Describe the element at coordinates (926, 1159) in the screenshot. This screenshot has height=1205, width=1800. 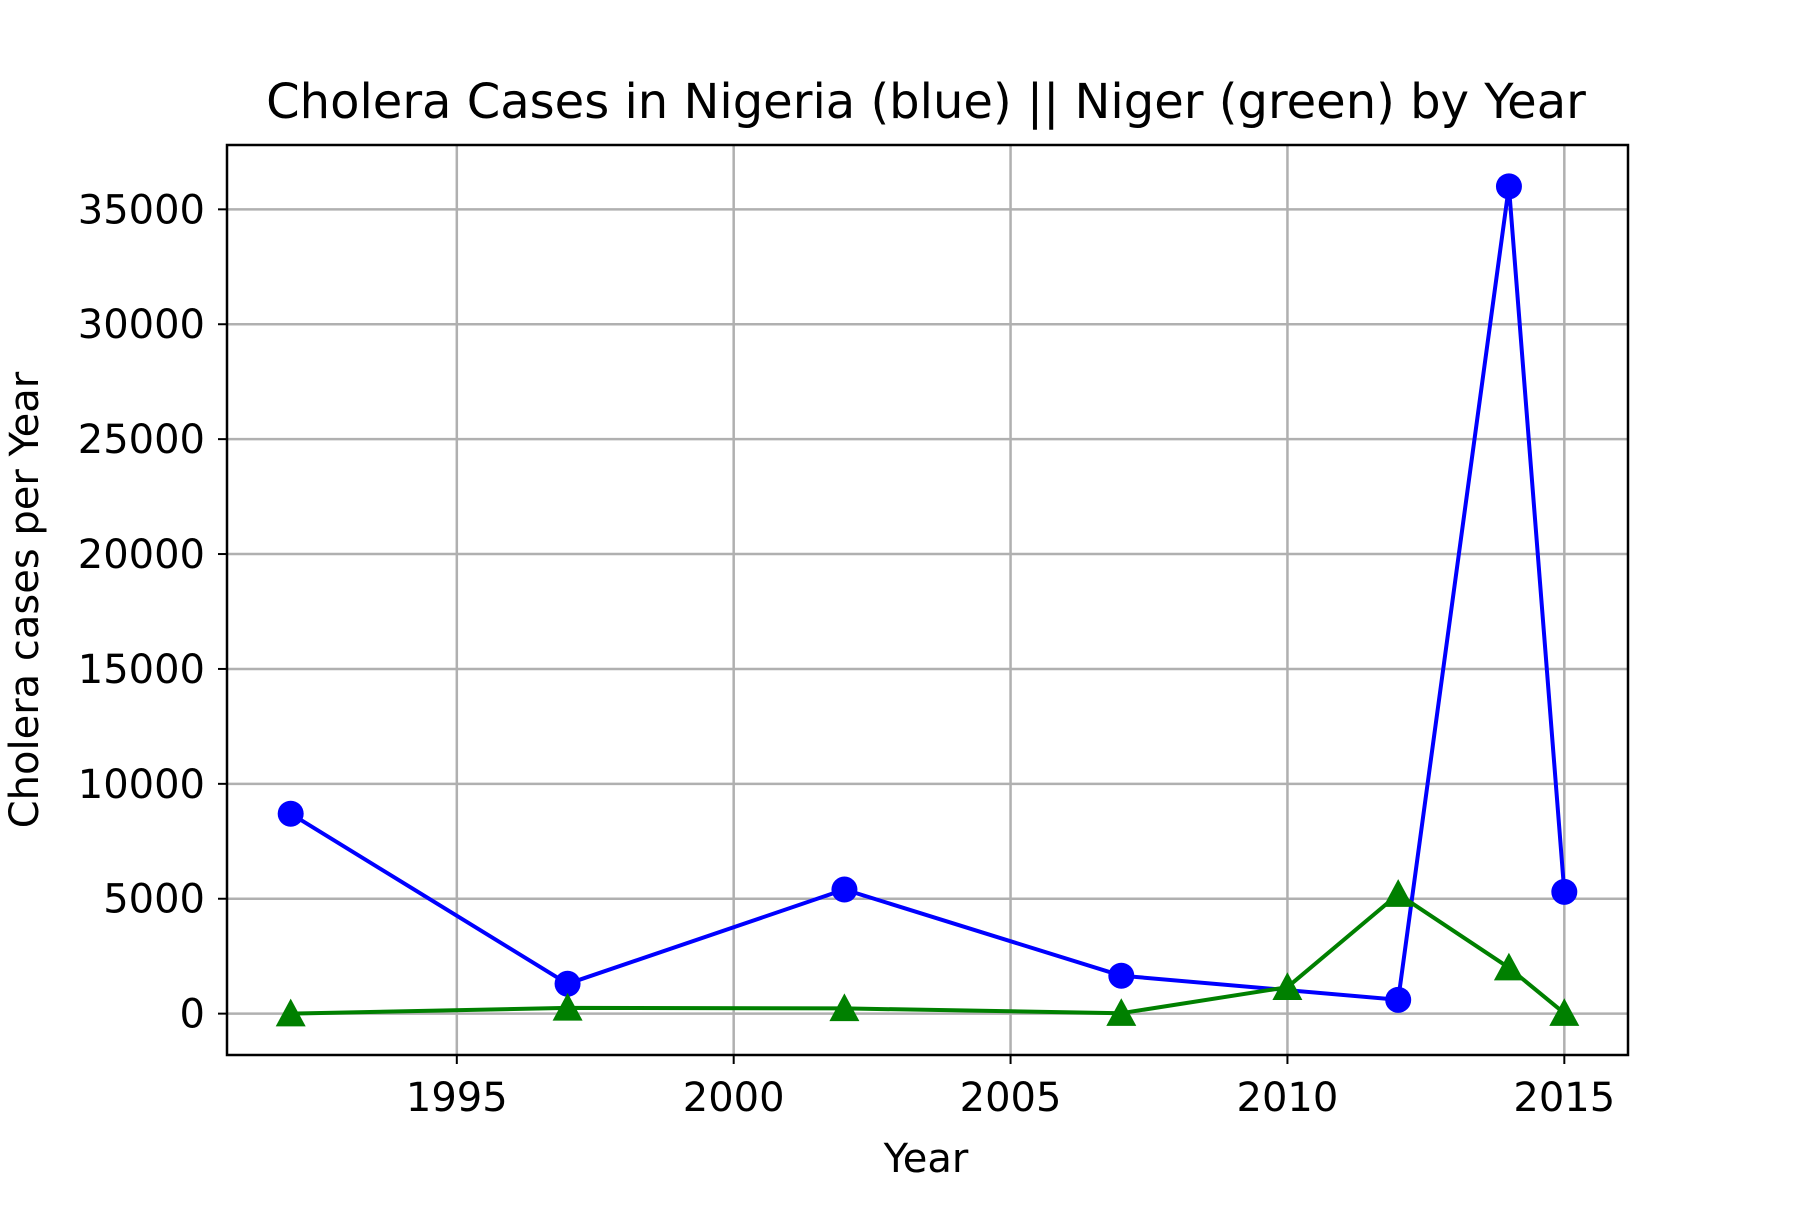
I see `x-axis-label: Year` at that location.